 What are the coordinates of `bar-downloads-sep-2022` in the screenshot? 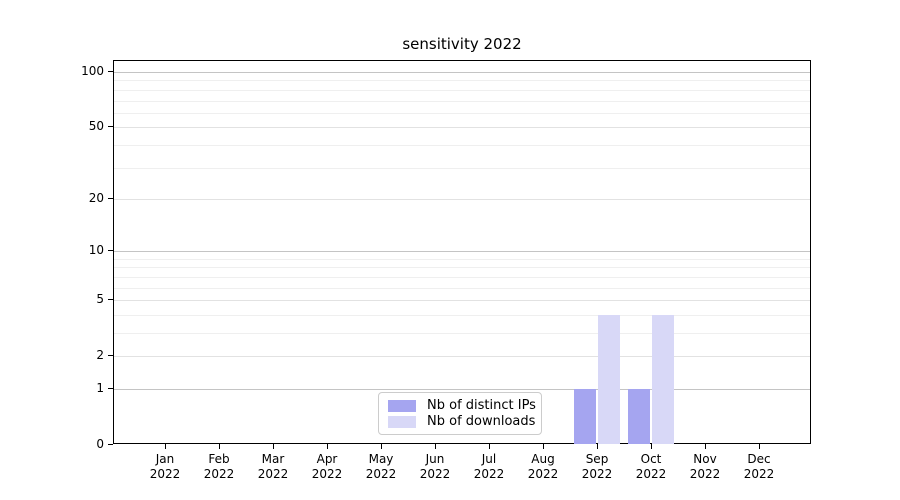 It's located at (609, 379).